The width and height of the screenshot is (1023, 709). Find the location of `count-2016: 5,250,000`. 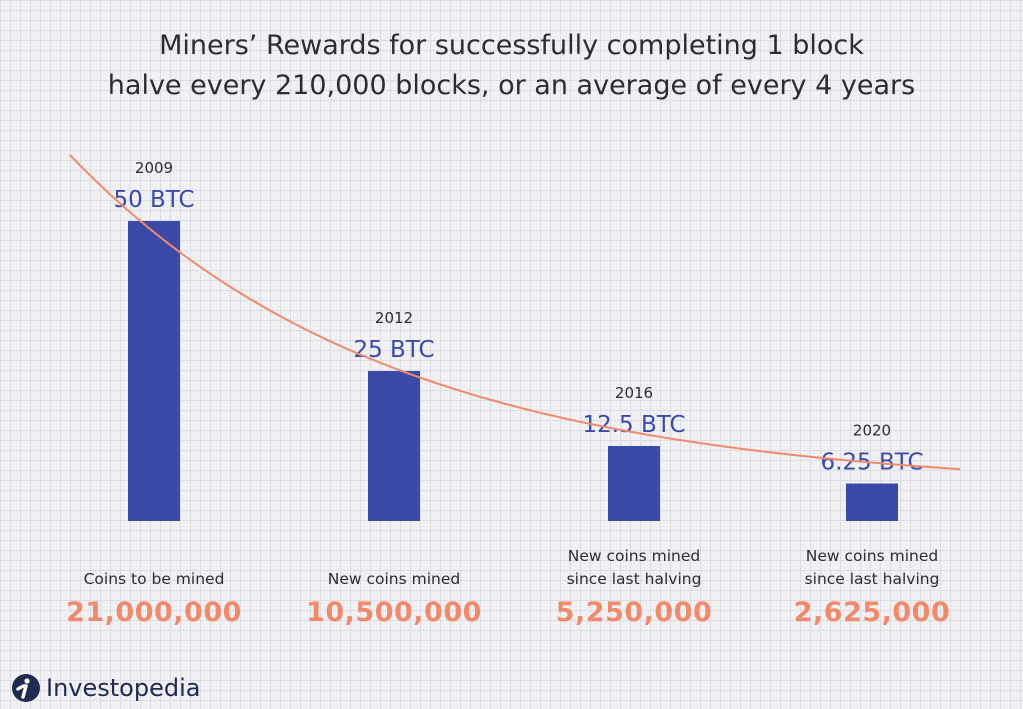

count-2016: 5,250,000 is located at coordinates (634, 612).